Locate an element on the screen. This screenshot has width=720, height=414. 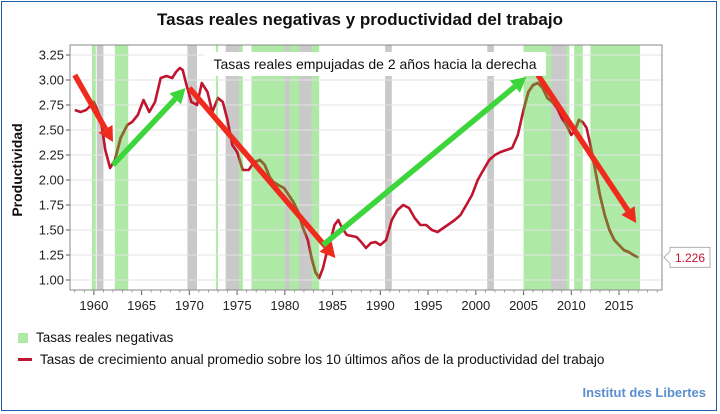
y-tick-label: 2.75 is located at coordinates (51, 105).